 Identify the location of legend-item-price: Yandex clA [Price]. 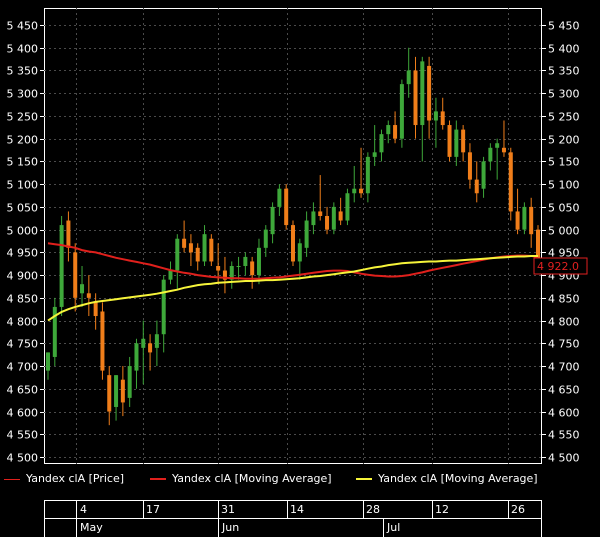
(64, 478).